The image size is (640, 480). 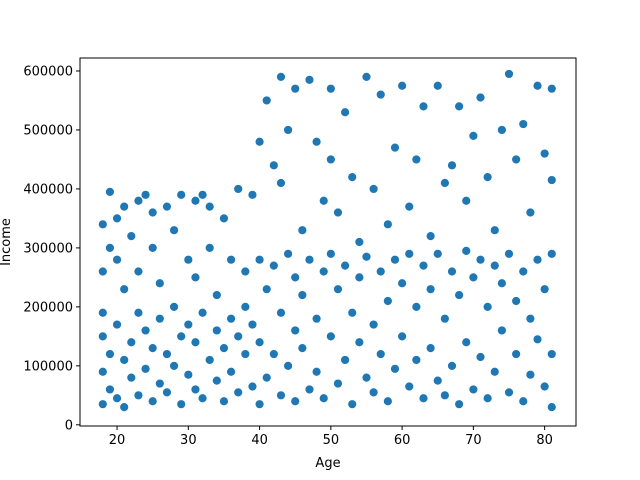 What do you see at coordinates (69, 425) in the screenshot?
I see `y-tick-label: 0` at bounding box center [69, 425].